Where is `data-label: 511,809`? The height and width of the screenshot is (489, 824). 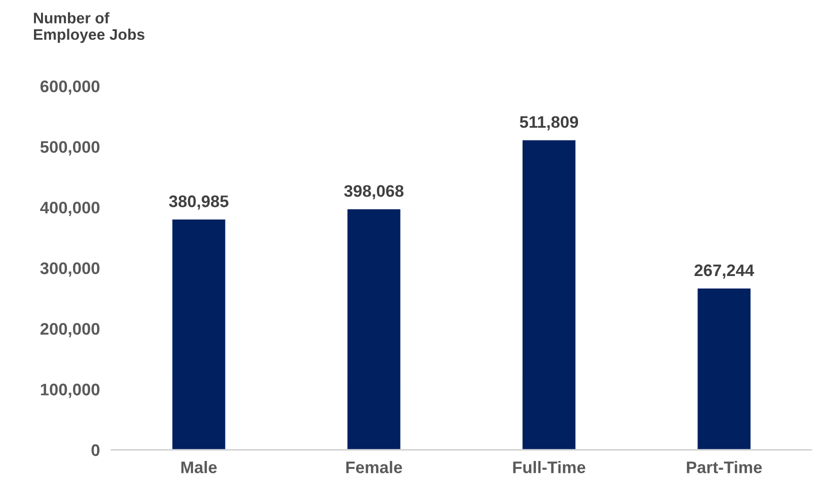 data-label: 511,809 is located at coordinates (549, 123).